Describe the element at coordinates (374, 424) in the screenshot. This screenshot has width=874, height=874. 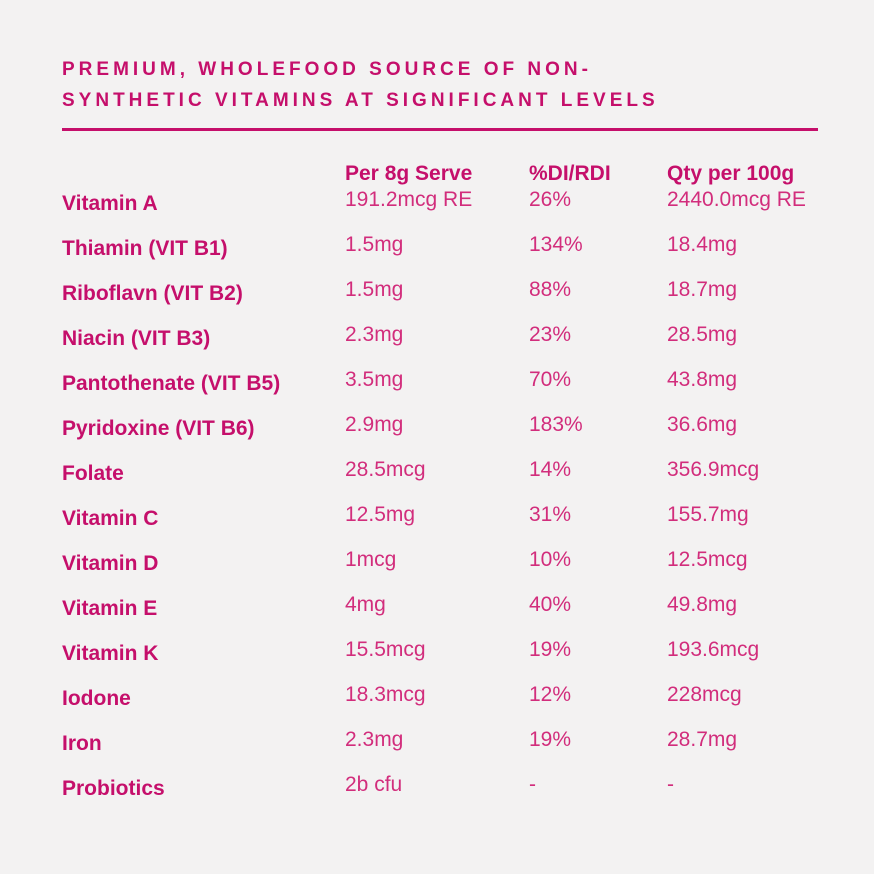
I see `per-serve-value: 2.9mg` at that location.